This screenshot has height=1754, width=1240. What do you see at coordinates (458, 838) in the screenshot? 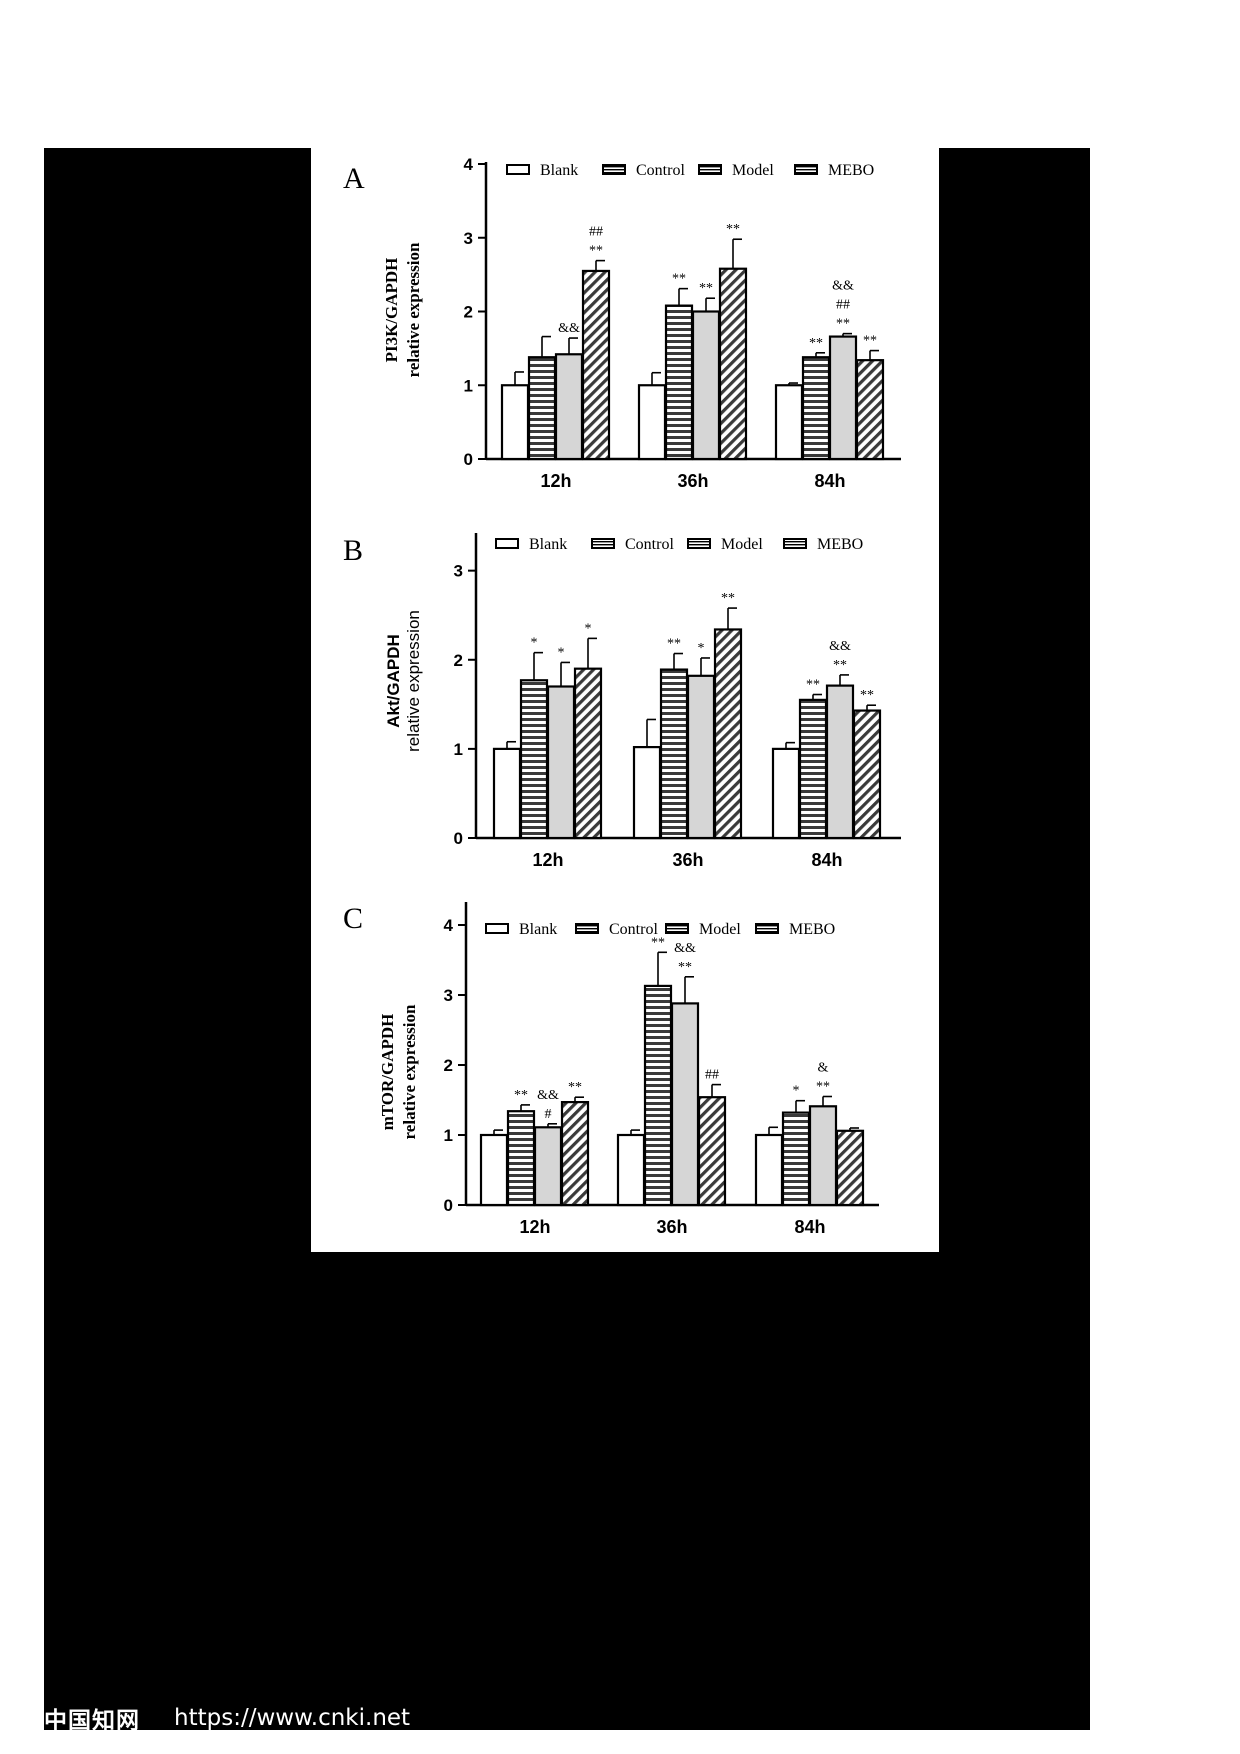
I see `y-tick-label: 0` at bounding box center [458, 838].